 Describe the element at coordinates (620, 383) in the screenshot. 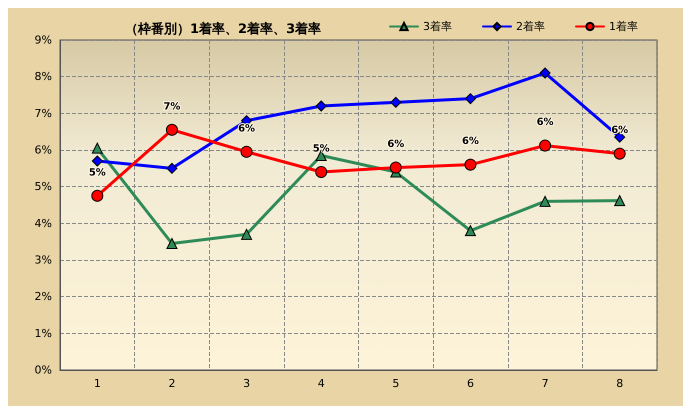

I see `x-tick-label: 8` at that location.